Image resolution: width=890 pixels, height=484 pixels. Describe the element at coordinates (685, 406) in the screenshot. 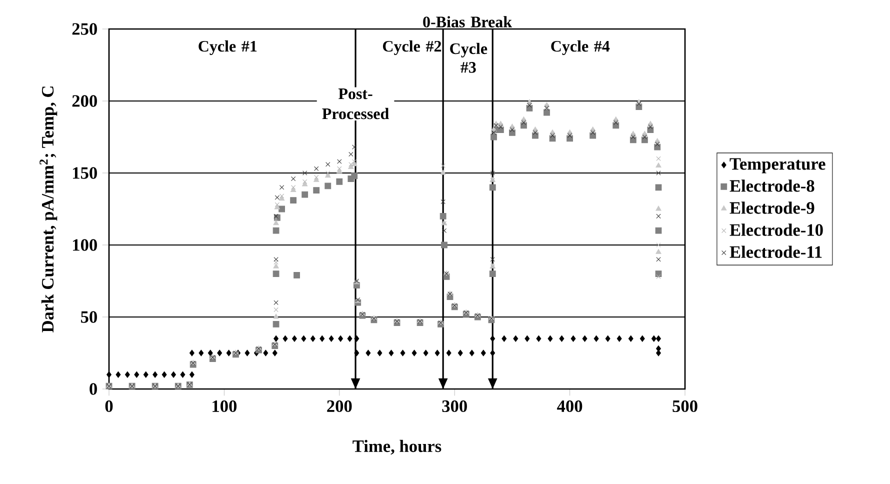

I see `x-tick-label: 500` at that location.